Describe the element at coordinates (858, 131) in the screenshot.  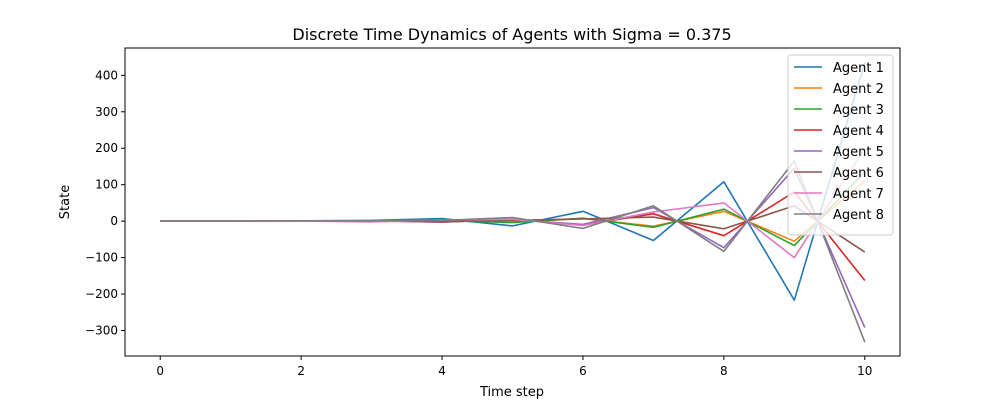
I see `legend-label: Agent 4` at that location.